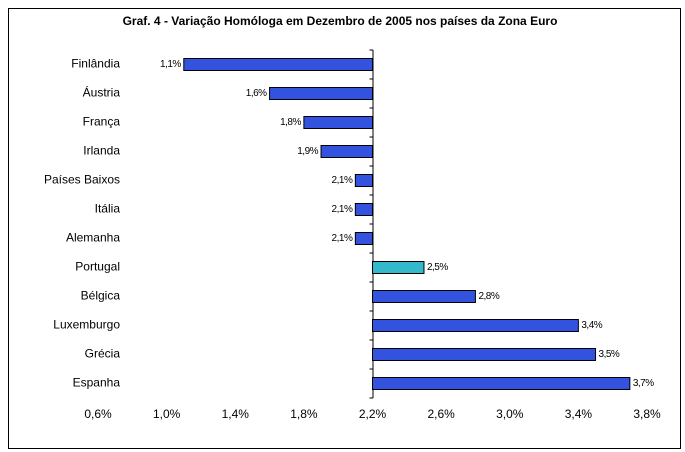  What do you see at coordinates (579, 414) in the screenshot?
I see `x-tick-label: 3,4%` at bounding box center [579, 414].